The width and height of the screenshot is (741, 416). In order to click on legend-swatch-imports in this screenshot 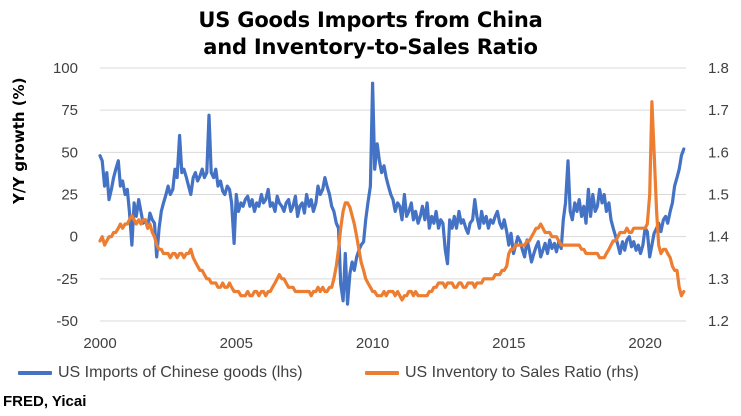, I will do `click(35, 373)`.